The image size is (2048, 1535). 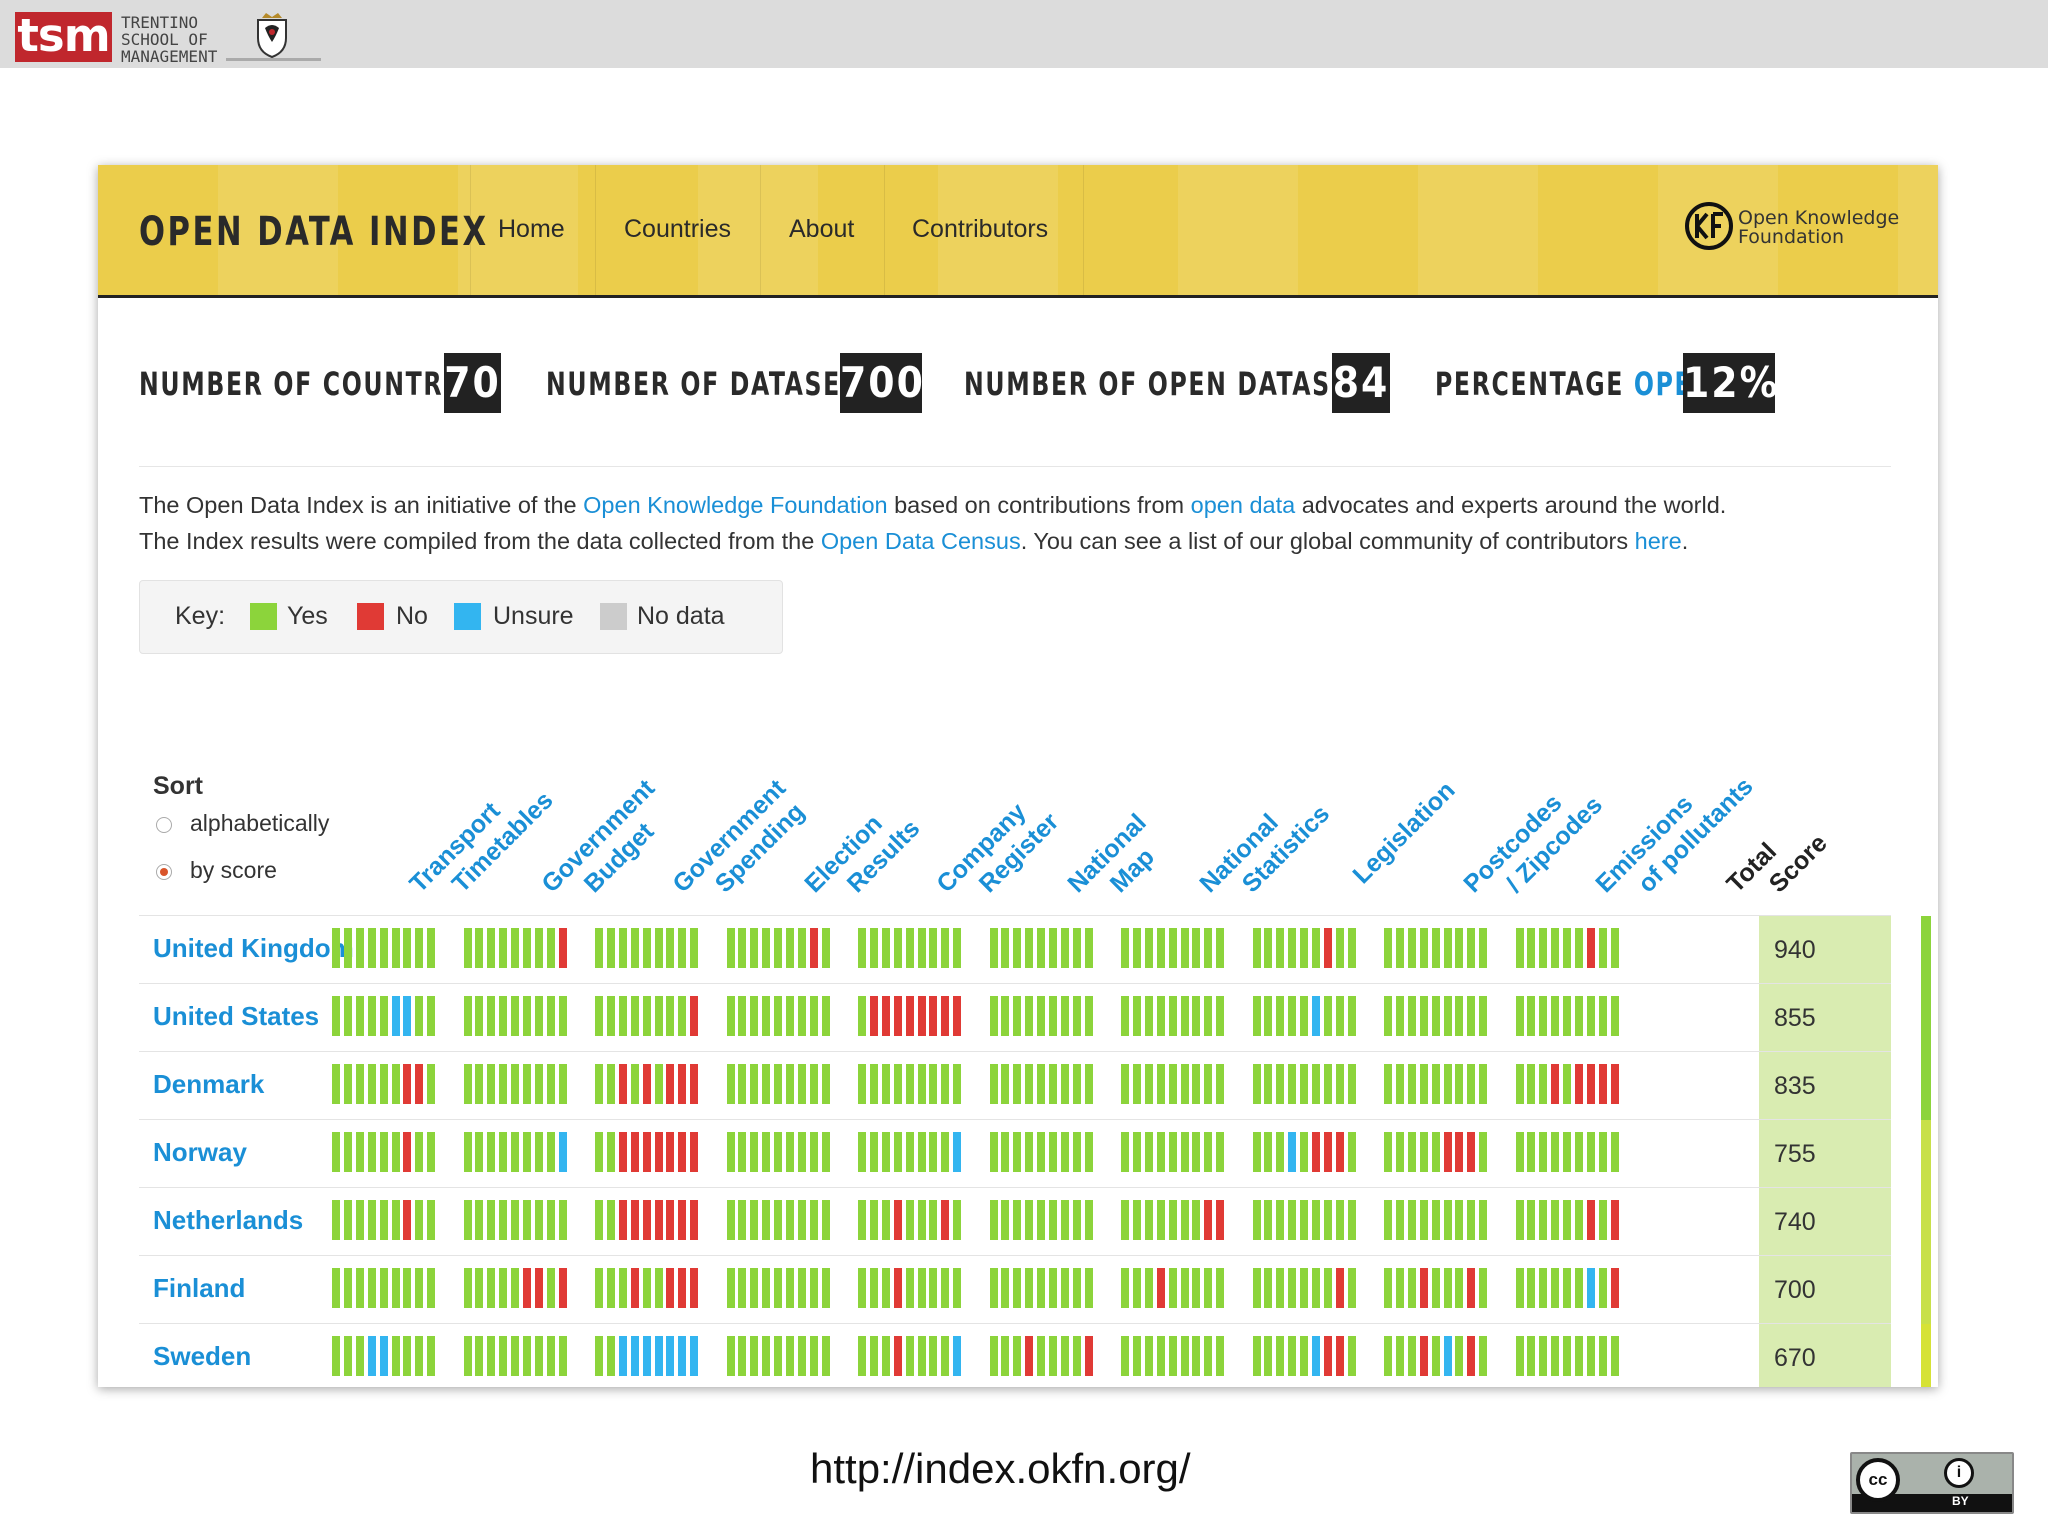 I want to click on census-link: Open Data Census, so click(x=920, y=541).